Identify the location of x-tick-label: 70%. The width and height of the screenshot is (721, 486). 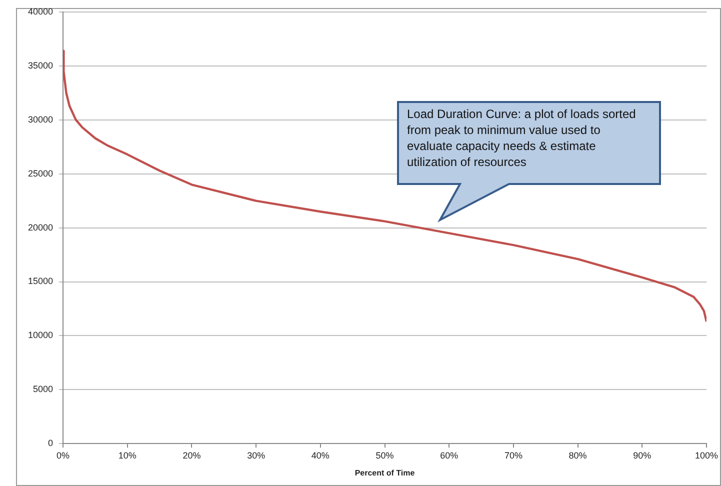
(513, 455).